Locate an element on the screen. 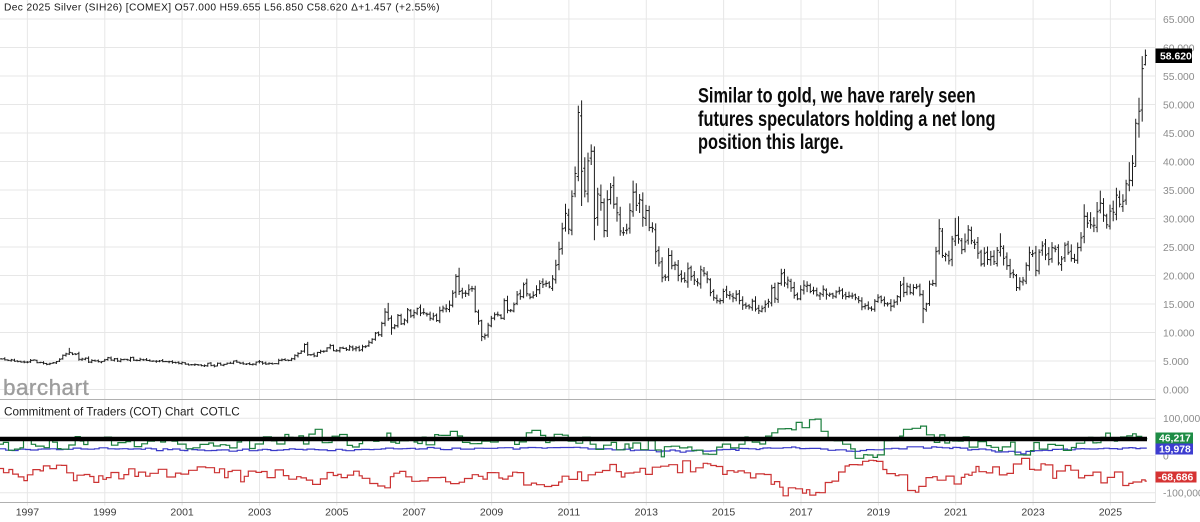  svg-text: 1997 is located at coordinates (28, 513).